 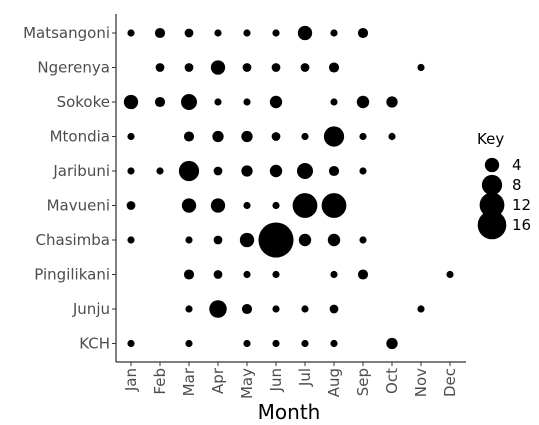 What do you see at coordinates (73, 68) in the screenshot?
I see `y-tick-label-ngerenya: Ngerenya` at bounding box center [73, 68].